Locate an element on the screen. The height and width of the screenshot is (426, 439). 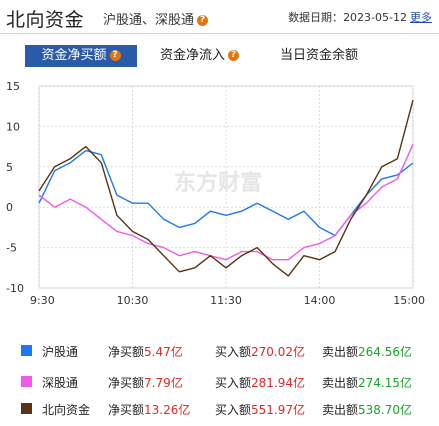
legend-sell: 卖出额538.70亿 is located at coordinates (367, 409).